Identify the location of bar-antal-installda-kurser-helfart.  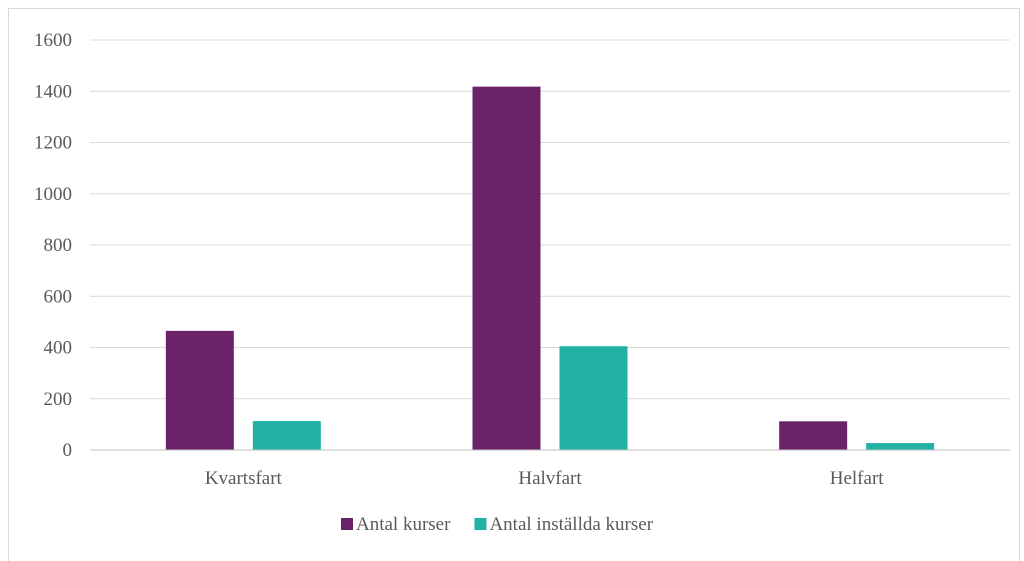
(900, 446).